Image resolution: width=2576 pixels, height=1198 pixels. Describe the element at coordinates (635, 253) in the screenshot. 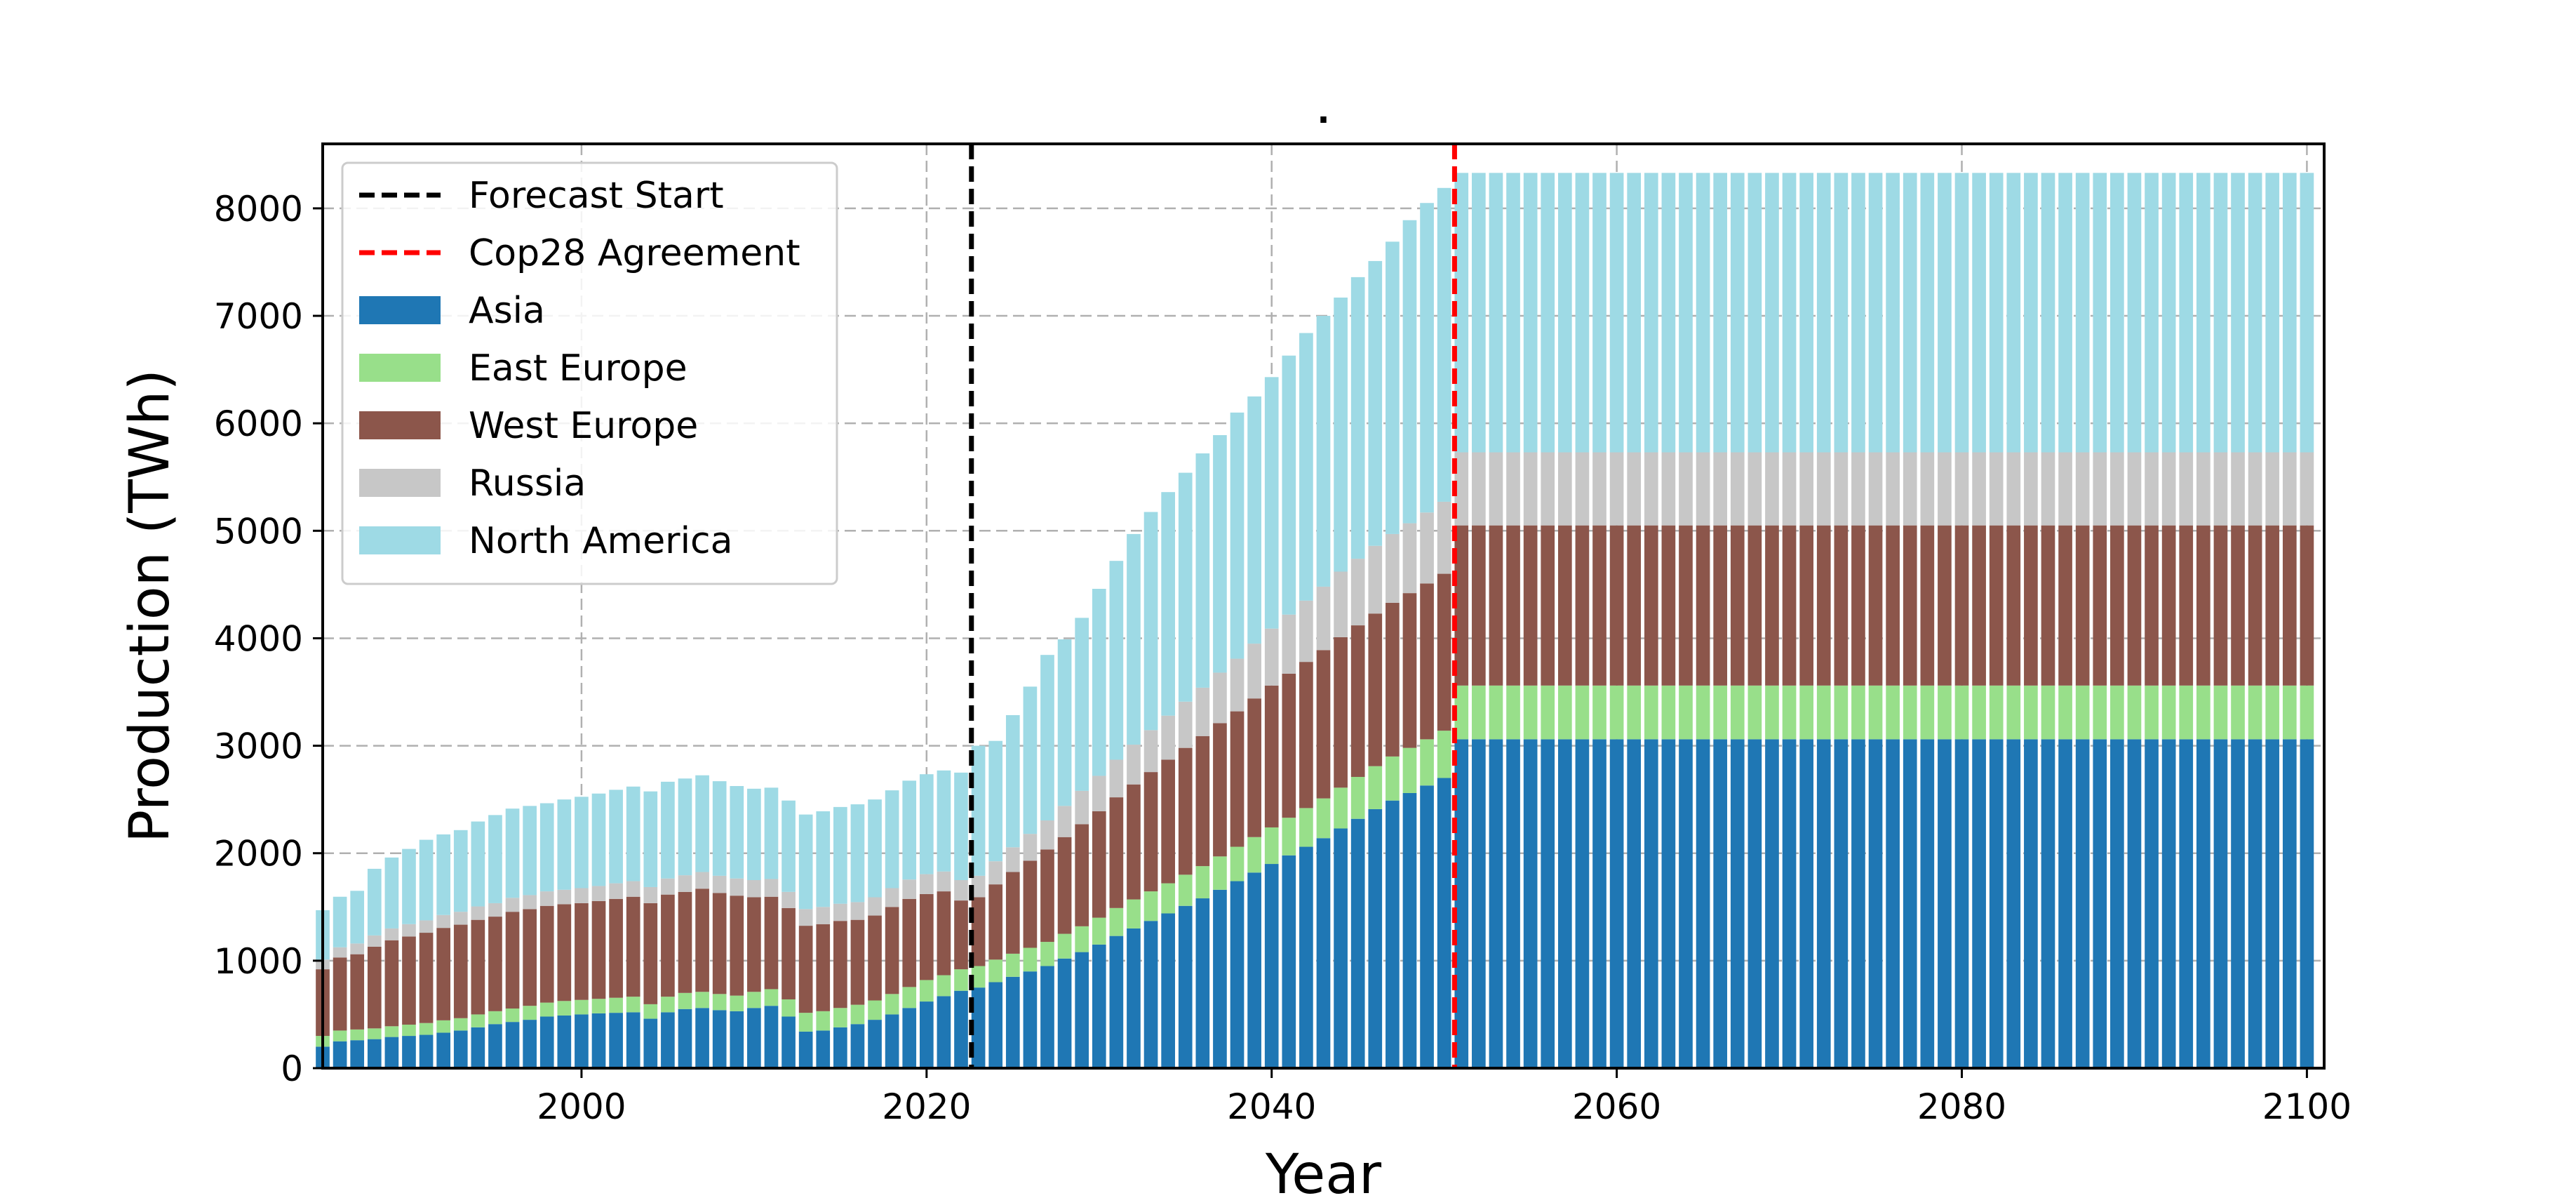

I see `legend-label-cop28-agreement: Cop28 Agreement` at that location.